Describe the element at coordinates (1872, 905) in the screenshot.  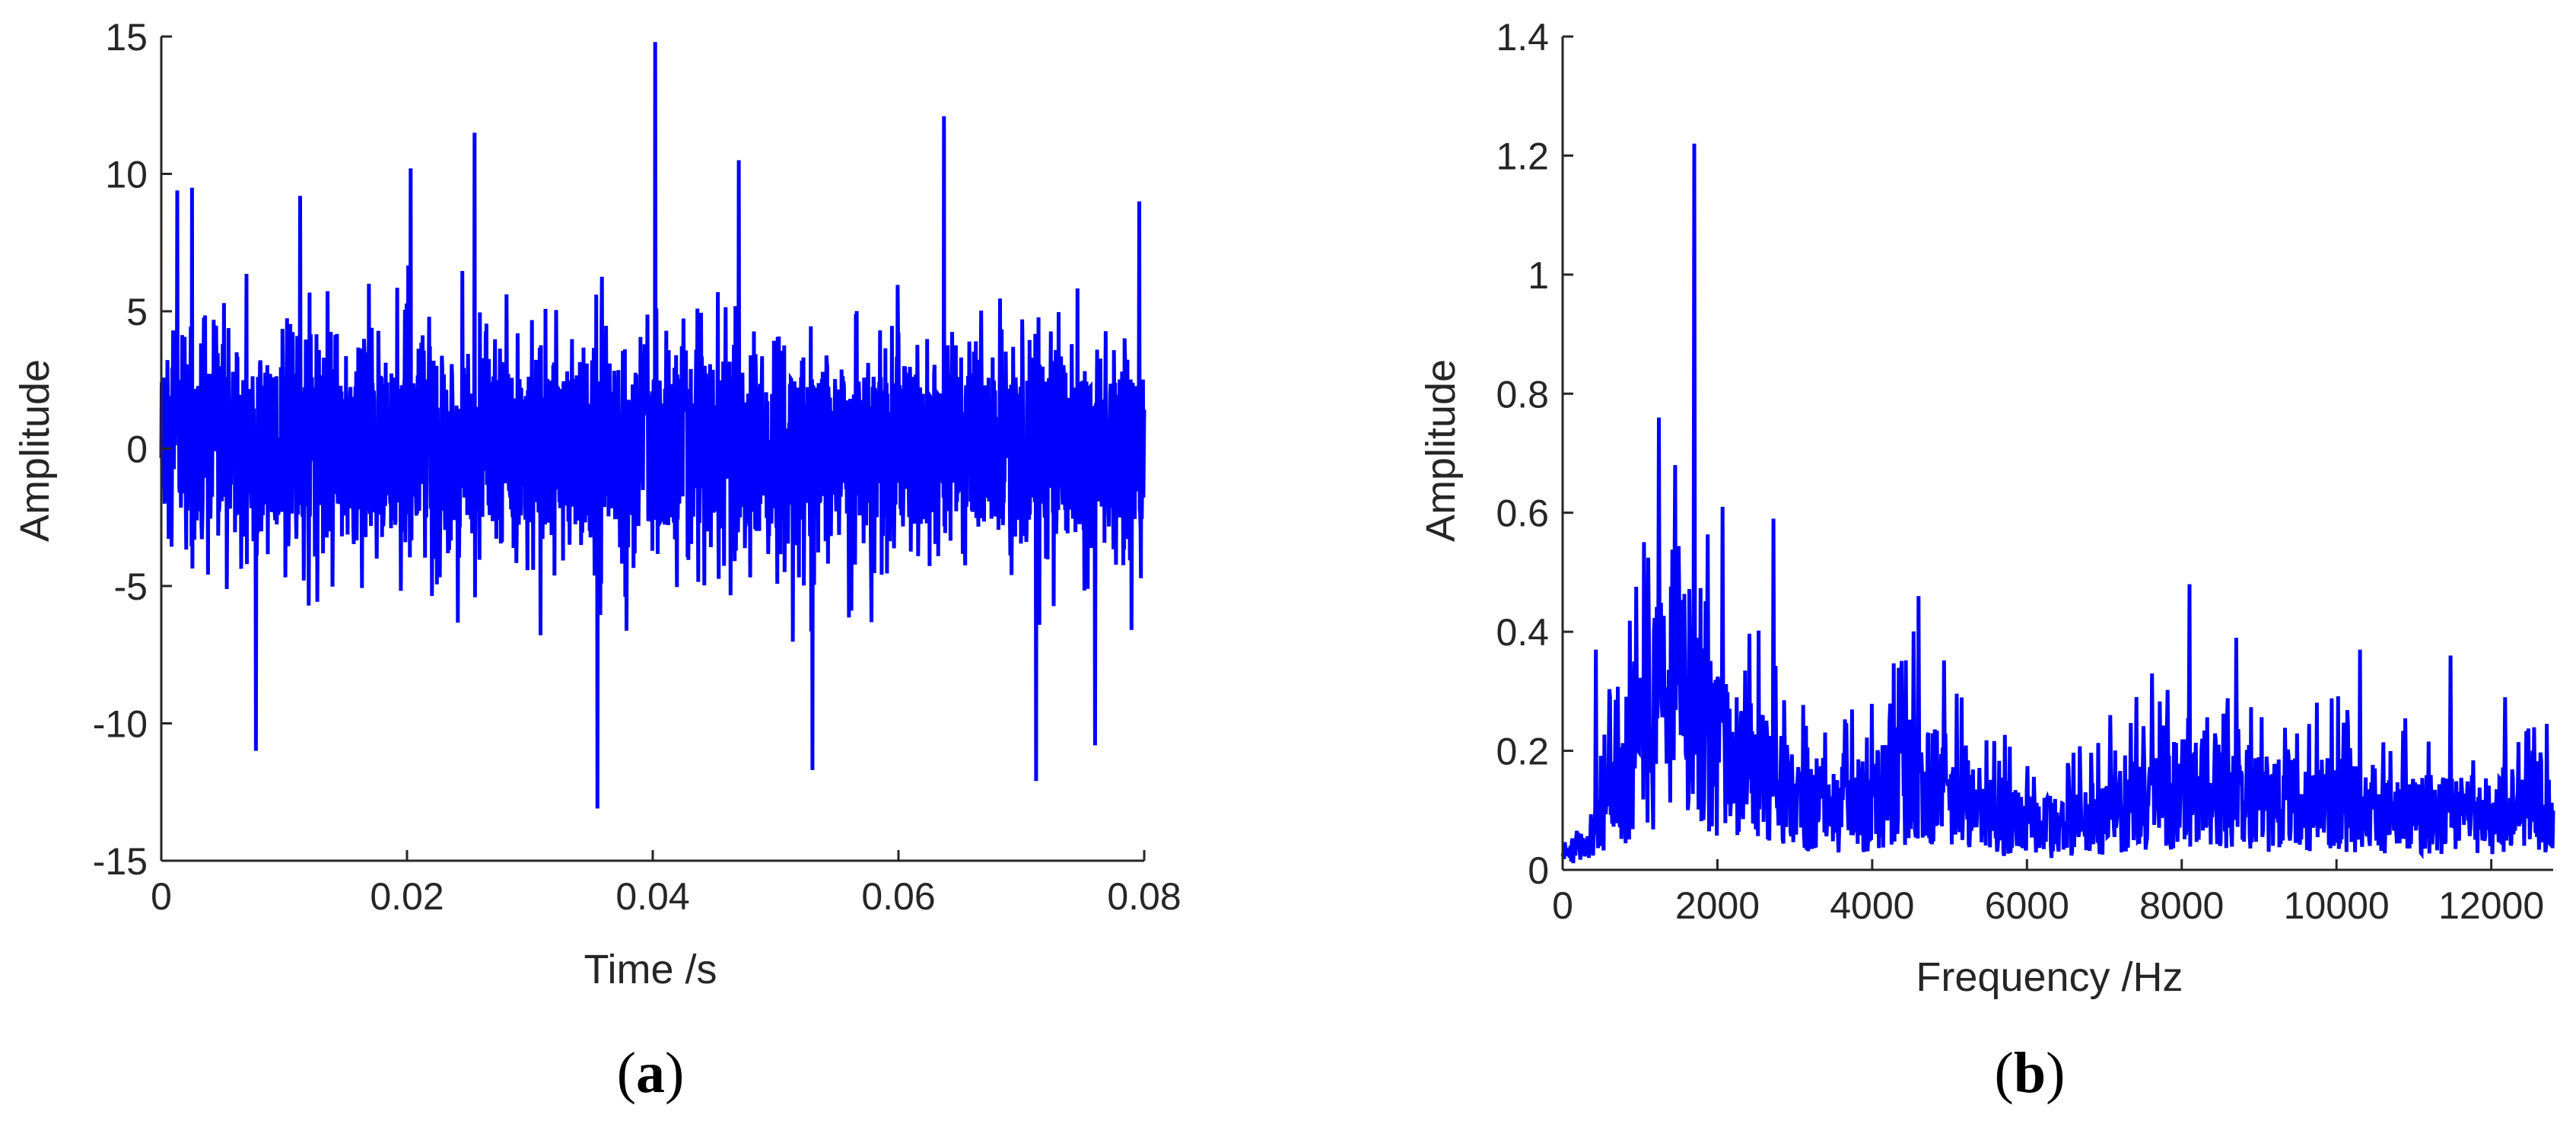
I see `x-tick-label: 4000` at that location.